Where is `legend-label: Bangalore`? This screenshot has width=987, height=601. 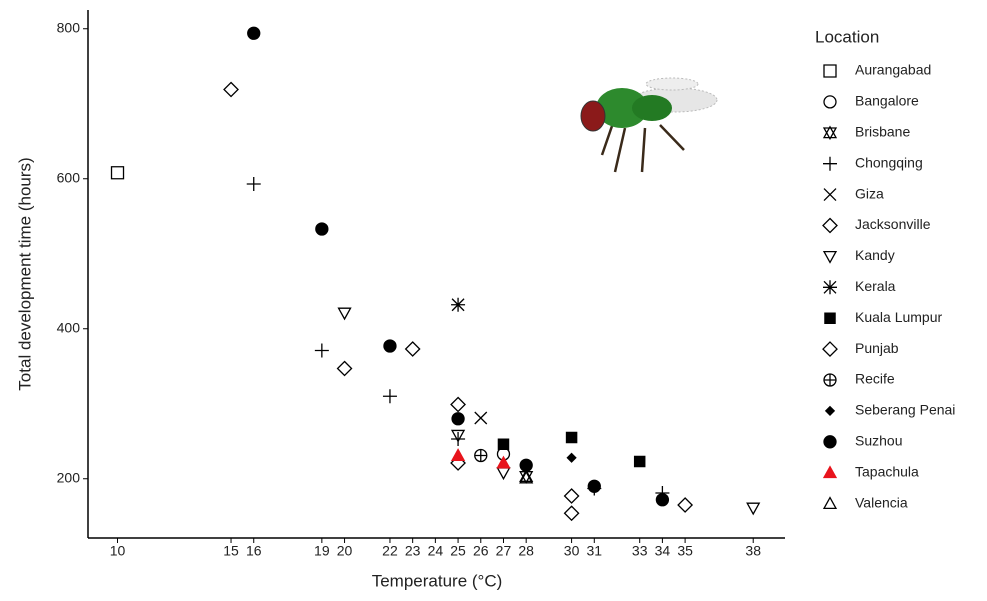 legend-label: Bangalore is located at coordinates (887, 101).